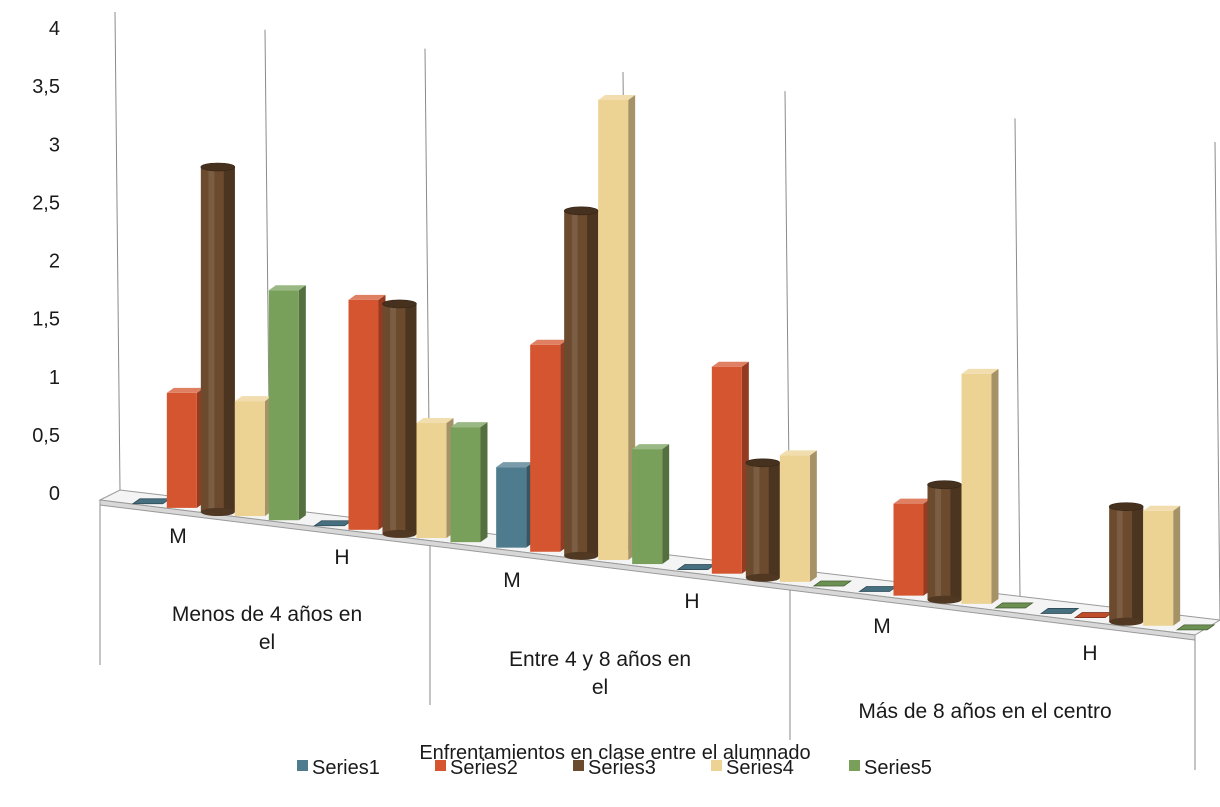 The image size is (1220, 807). I want to click on legend-label: Series1, so click(346, 768).